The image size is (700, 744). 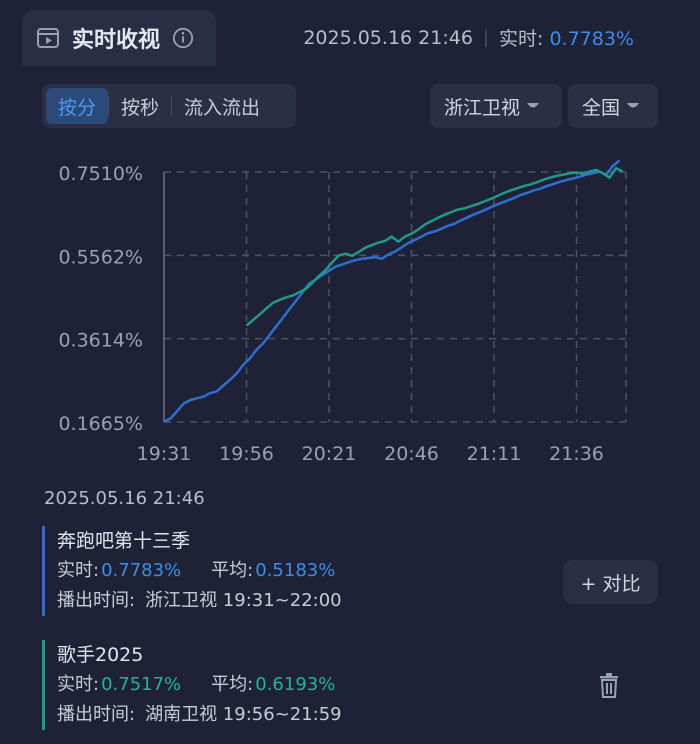 I want to click on info-icon, so click(x=183, y=38).